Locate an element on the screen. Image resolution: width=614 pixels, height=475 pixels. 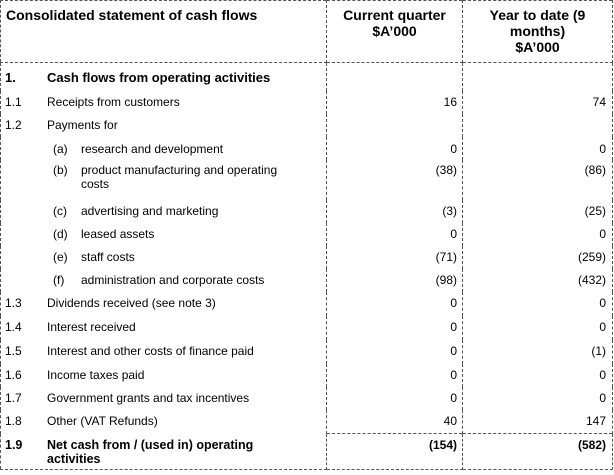
section-row-operating: 1. Cash flows from operating activities is located at coordinates (306, 76).